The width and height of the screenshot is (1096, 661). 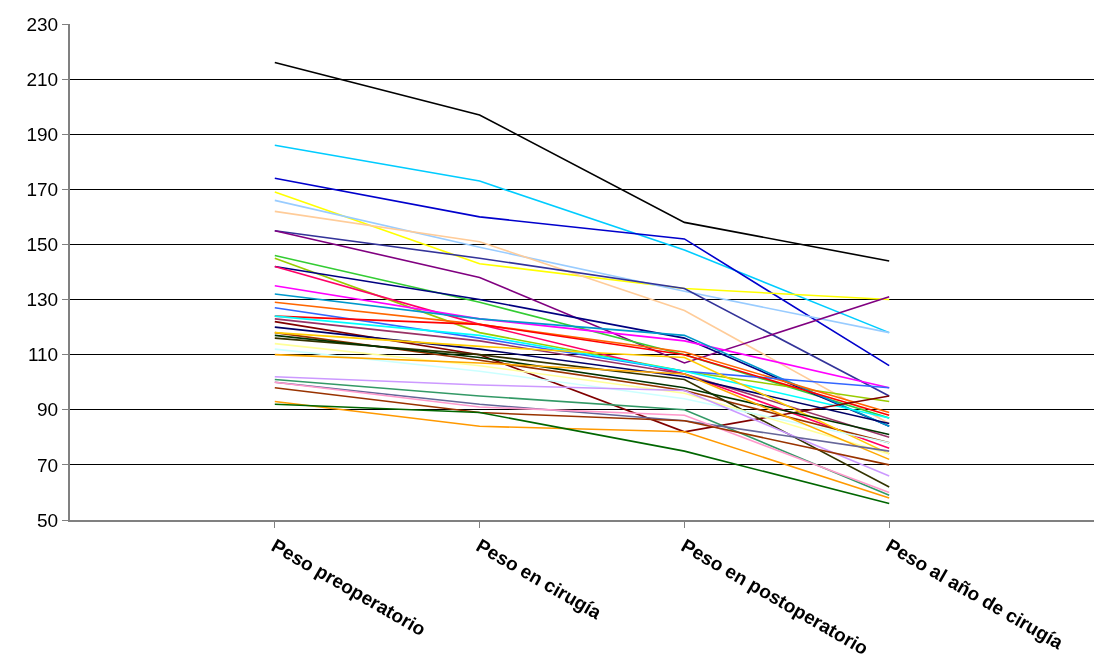 What do you see at coordinates (42, 300) in the screenshot?
I see `y-tick-label: 130` at bounding box center [42, 300].